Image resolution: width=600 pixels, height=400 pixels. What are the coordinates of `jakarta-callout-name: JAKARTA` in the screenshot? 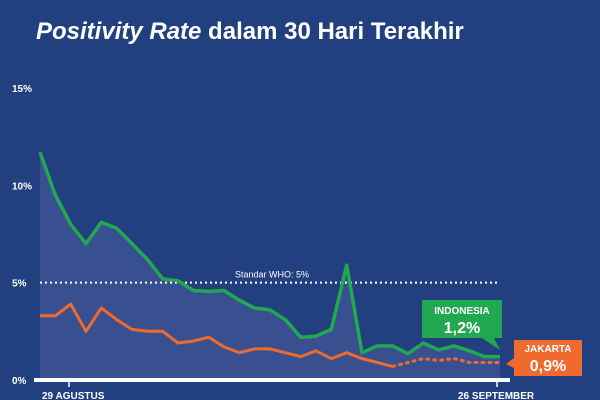 It's located at (547, 349).